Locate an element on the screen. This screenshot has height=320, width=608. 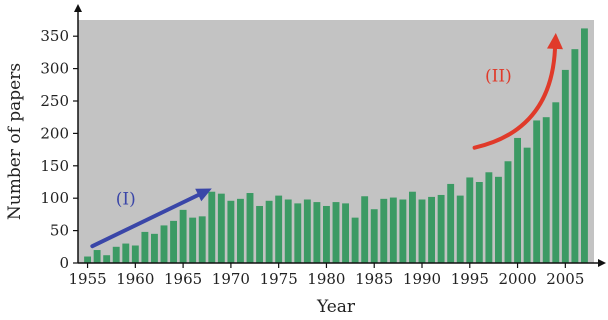
bar-1962 is located at coordinates (154, 248).